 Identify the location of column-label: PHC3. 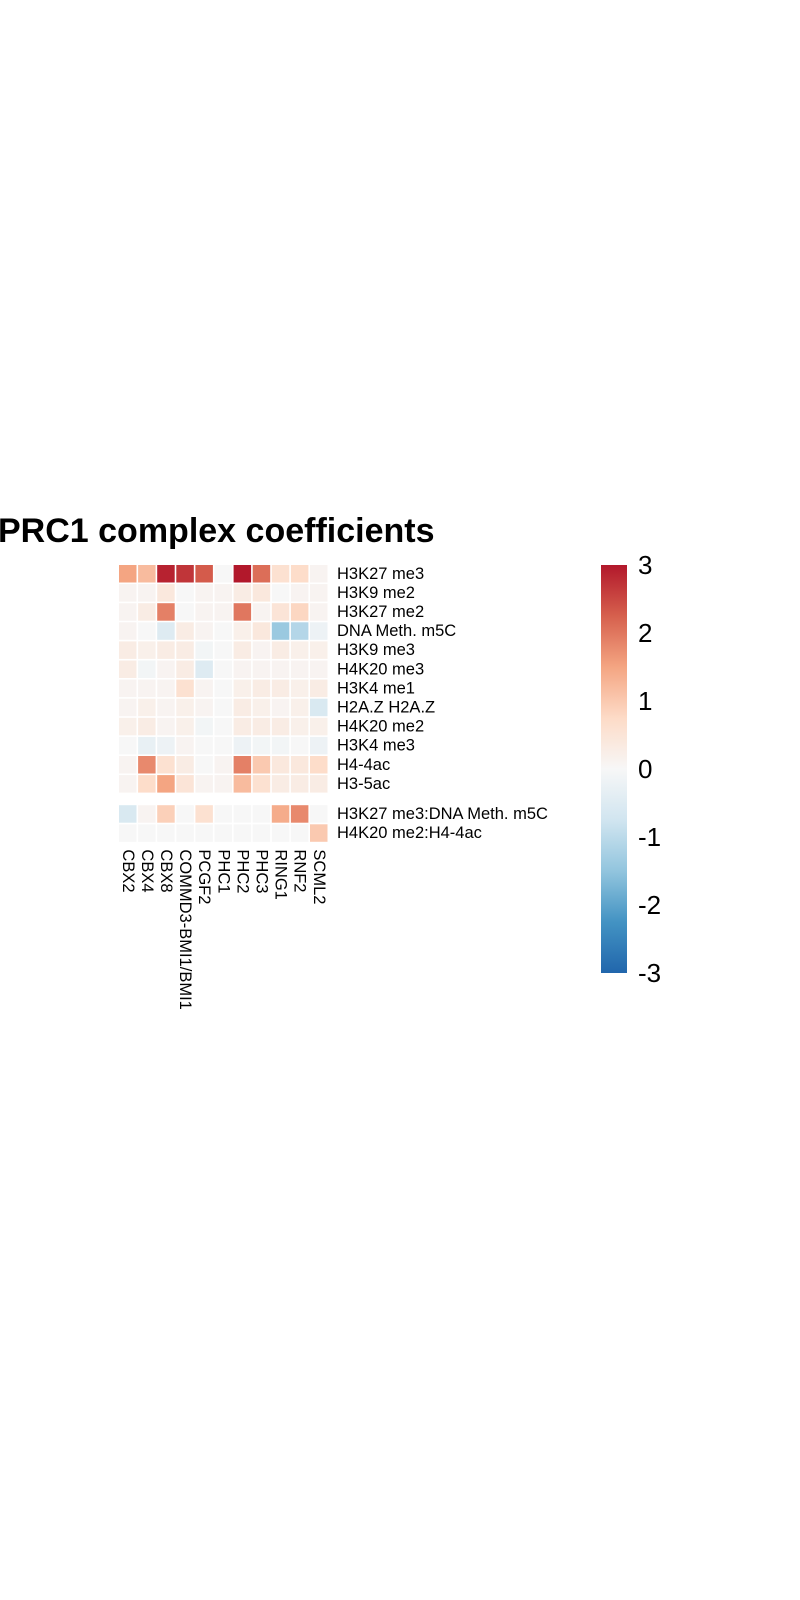
(261, 871).